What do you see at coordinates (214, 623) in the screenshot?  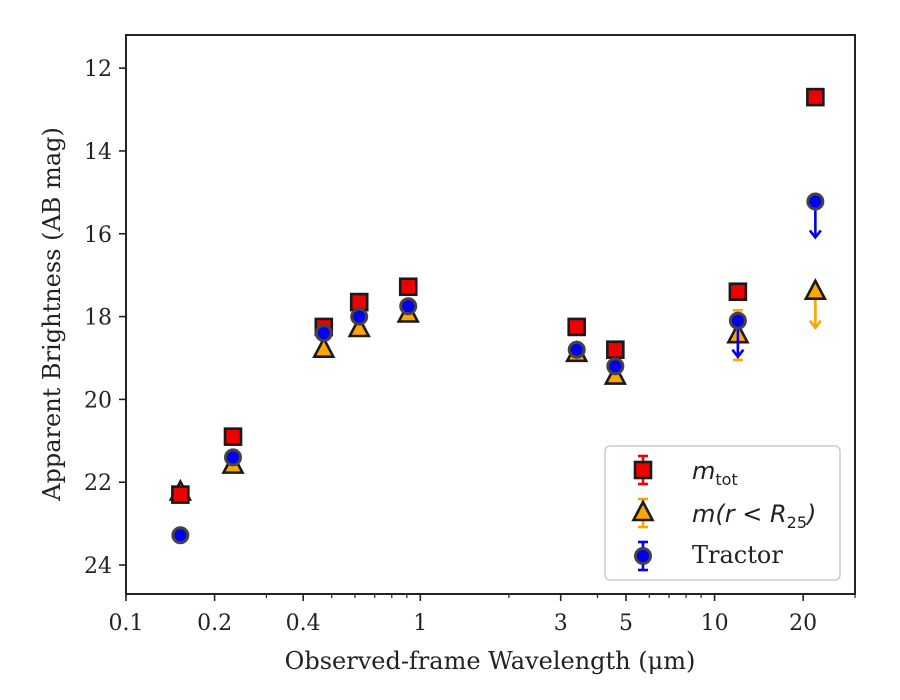 I see `x-tick-label: 0.2` at bounding box center [214, 623].